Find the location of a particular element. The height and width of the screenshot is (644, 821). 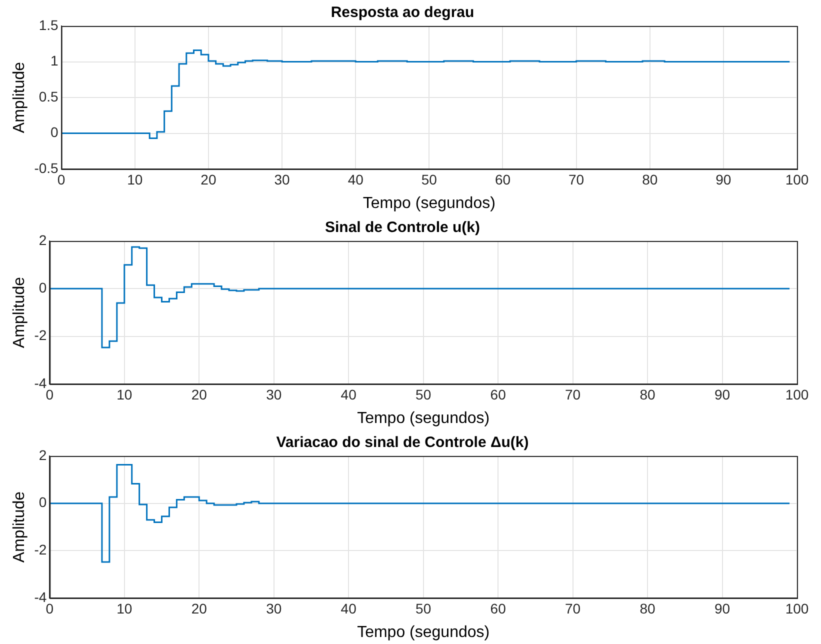

y-tick-label: 1.5 is located at coordinates (48, 24).